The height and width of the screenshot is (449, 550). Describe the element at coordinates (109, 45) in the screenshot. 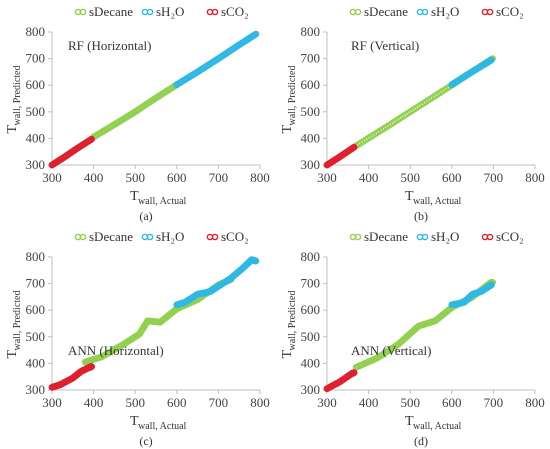

I see `panel-annotation: RF (Horizontal)` at that location.